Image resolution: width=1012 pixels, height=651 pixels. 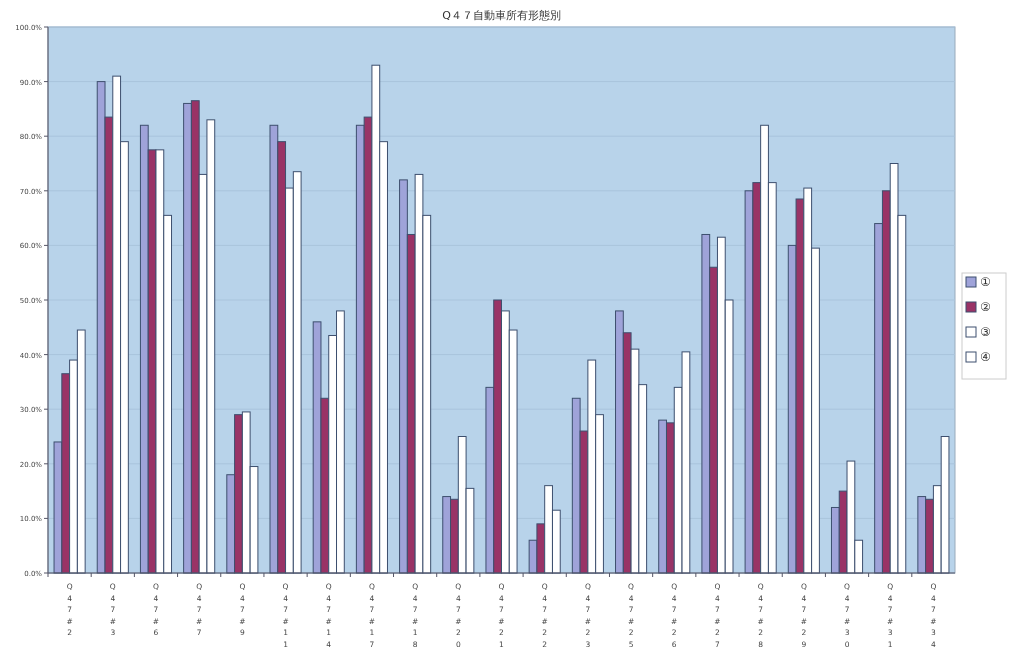 What do you see at coordinates (985, 357) in the screenshot?
I see `legend-label: ④` at bounding box center [985, 357].